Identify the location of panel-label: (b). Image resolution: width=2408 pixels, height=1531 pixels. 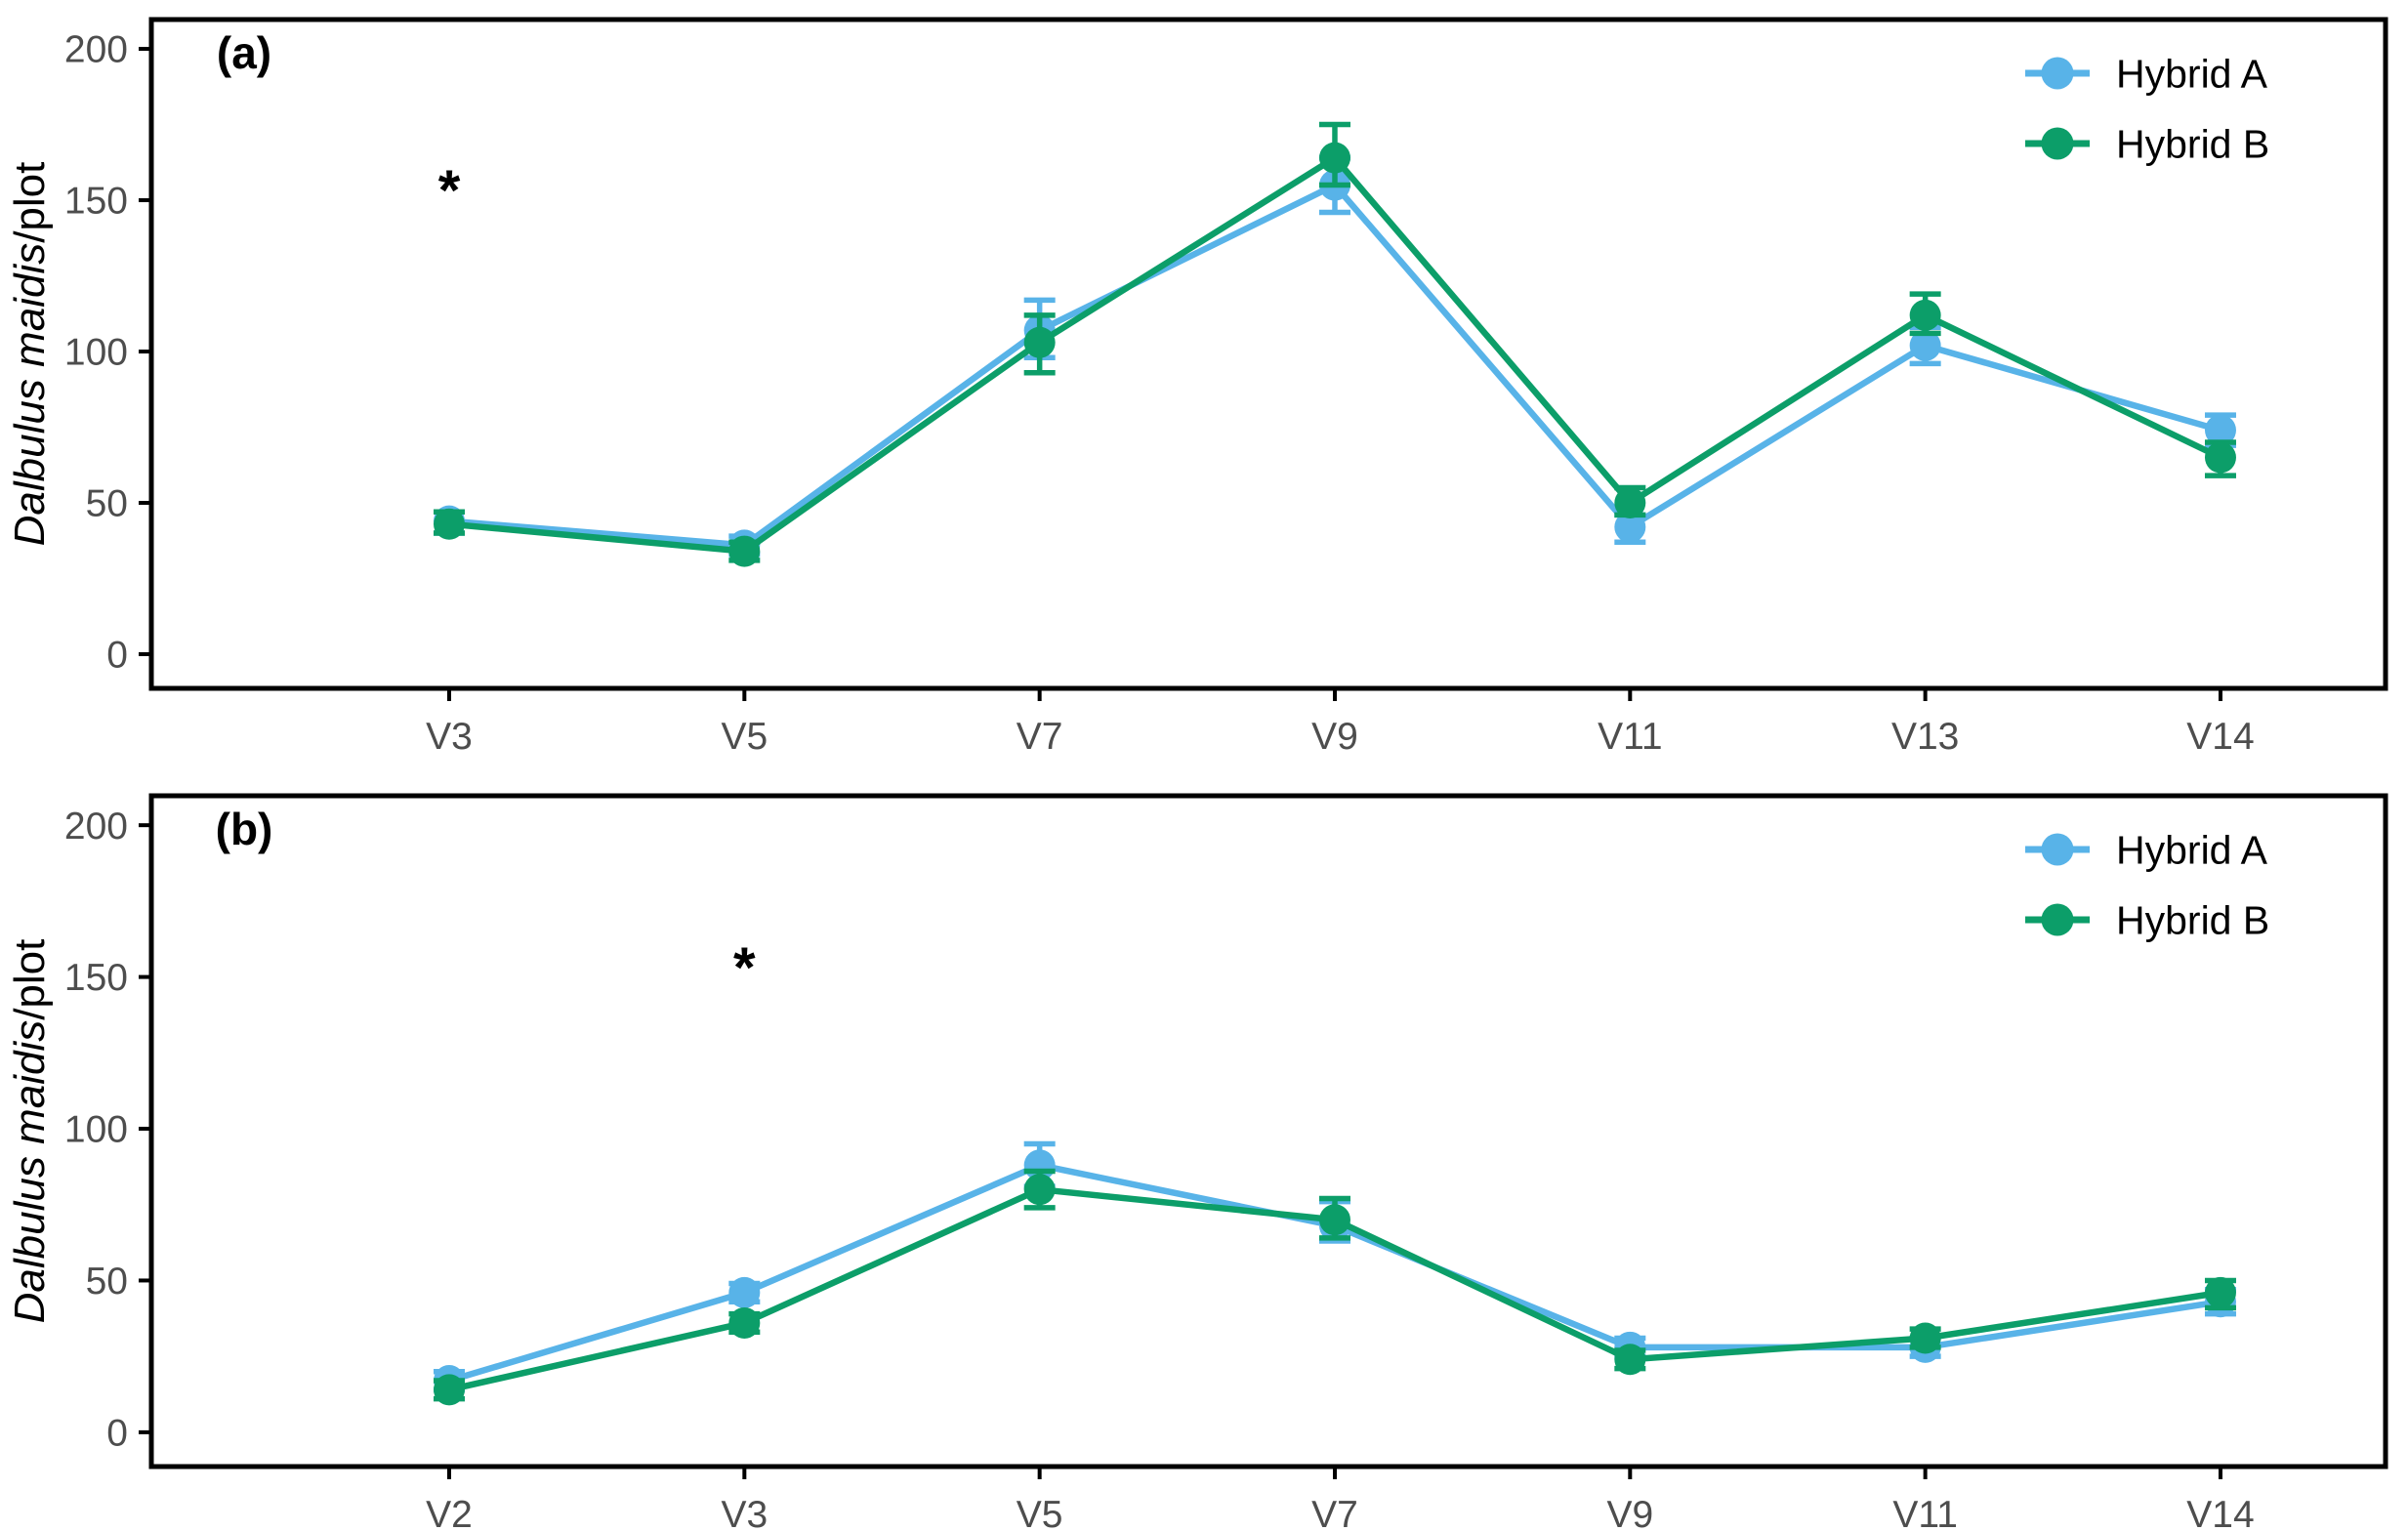
(244, 829).